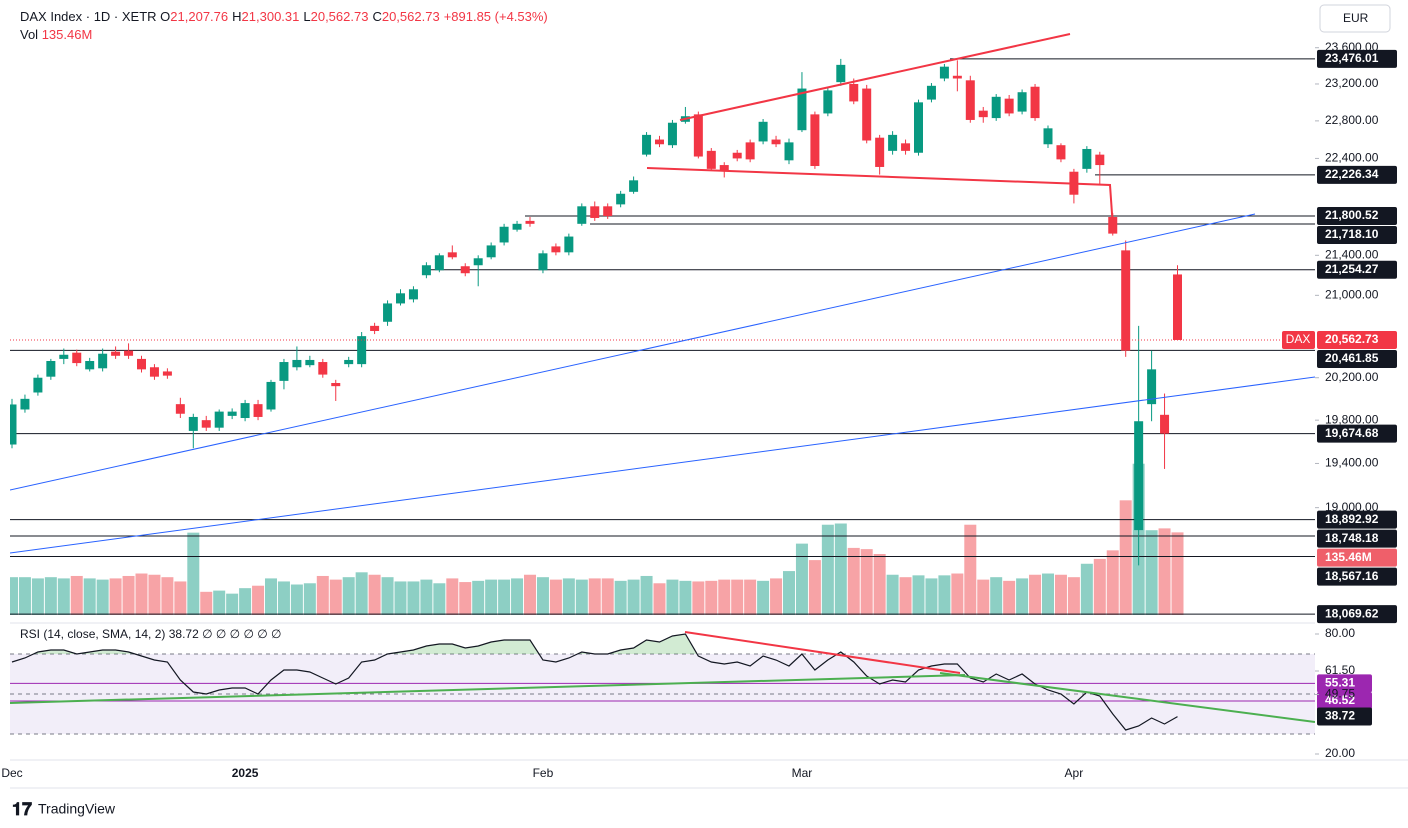 The height and width of the screenshot is (828, 1408). I want to click on rsi-name: RSI (14, close, SMA, 14, 2), so click(92, 634).